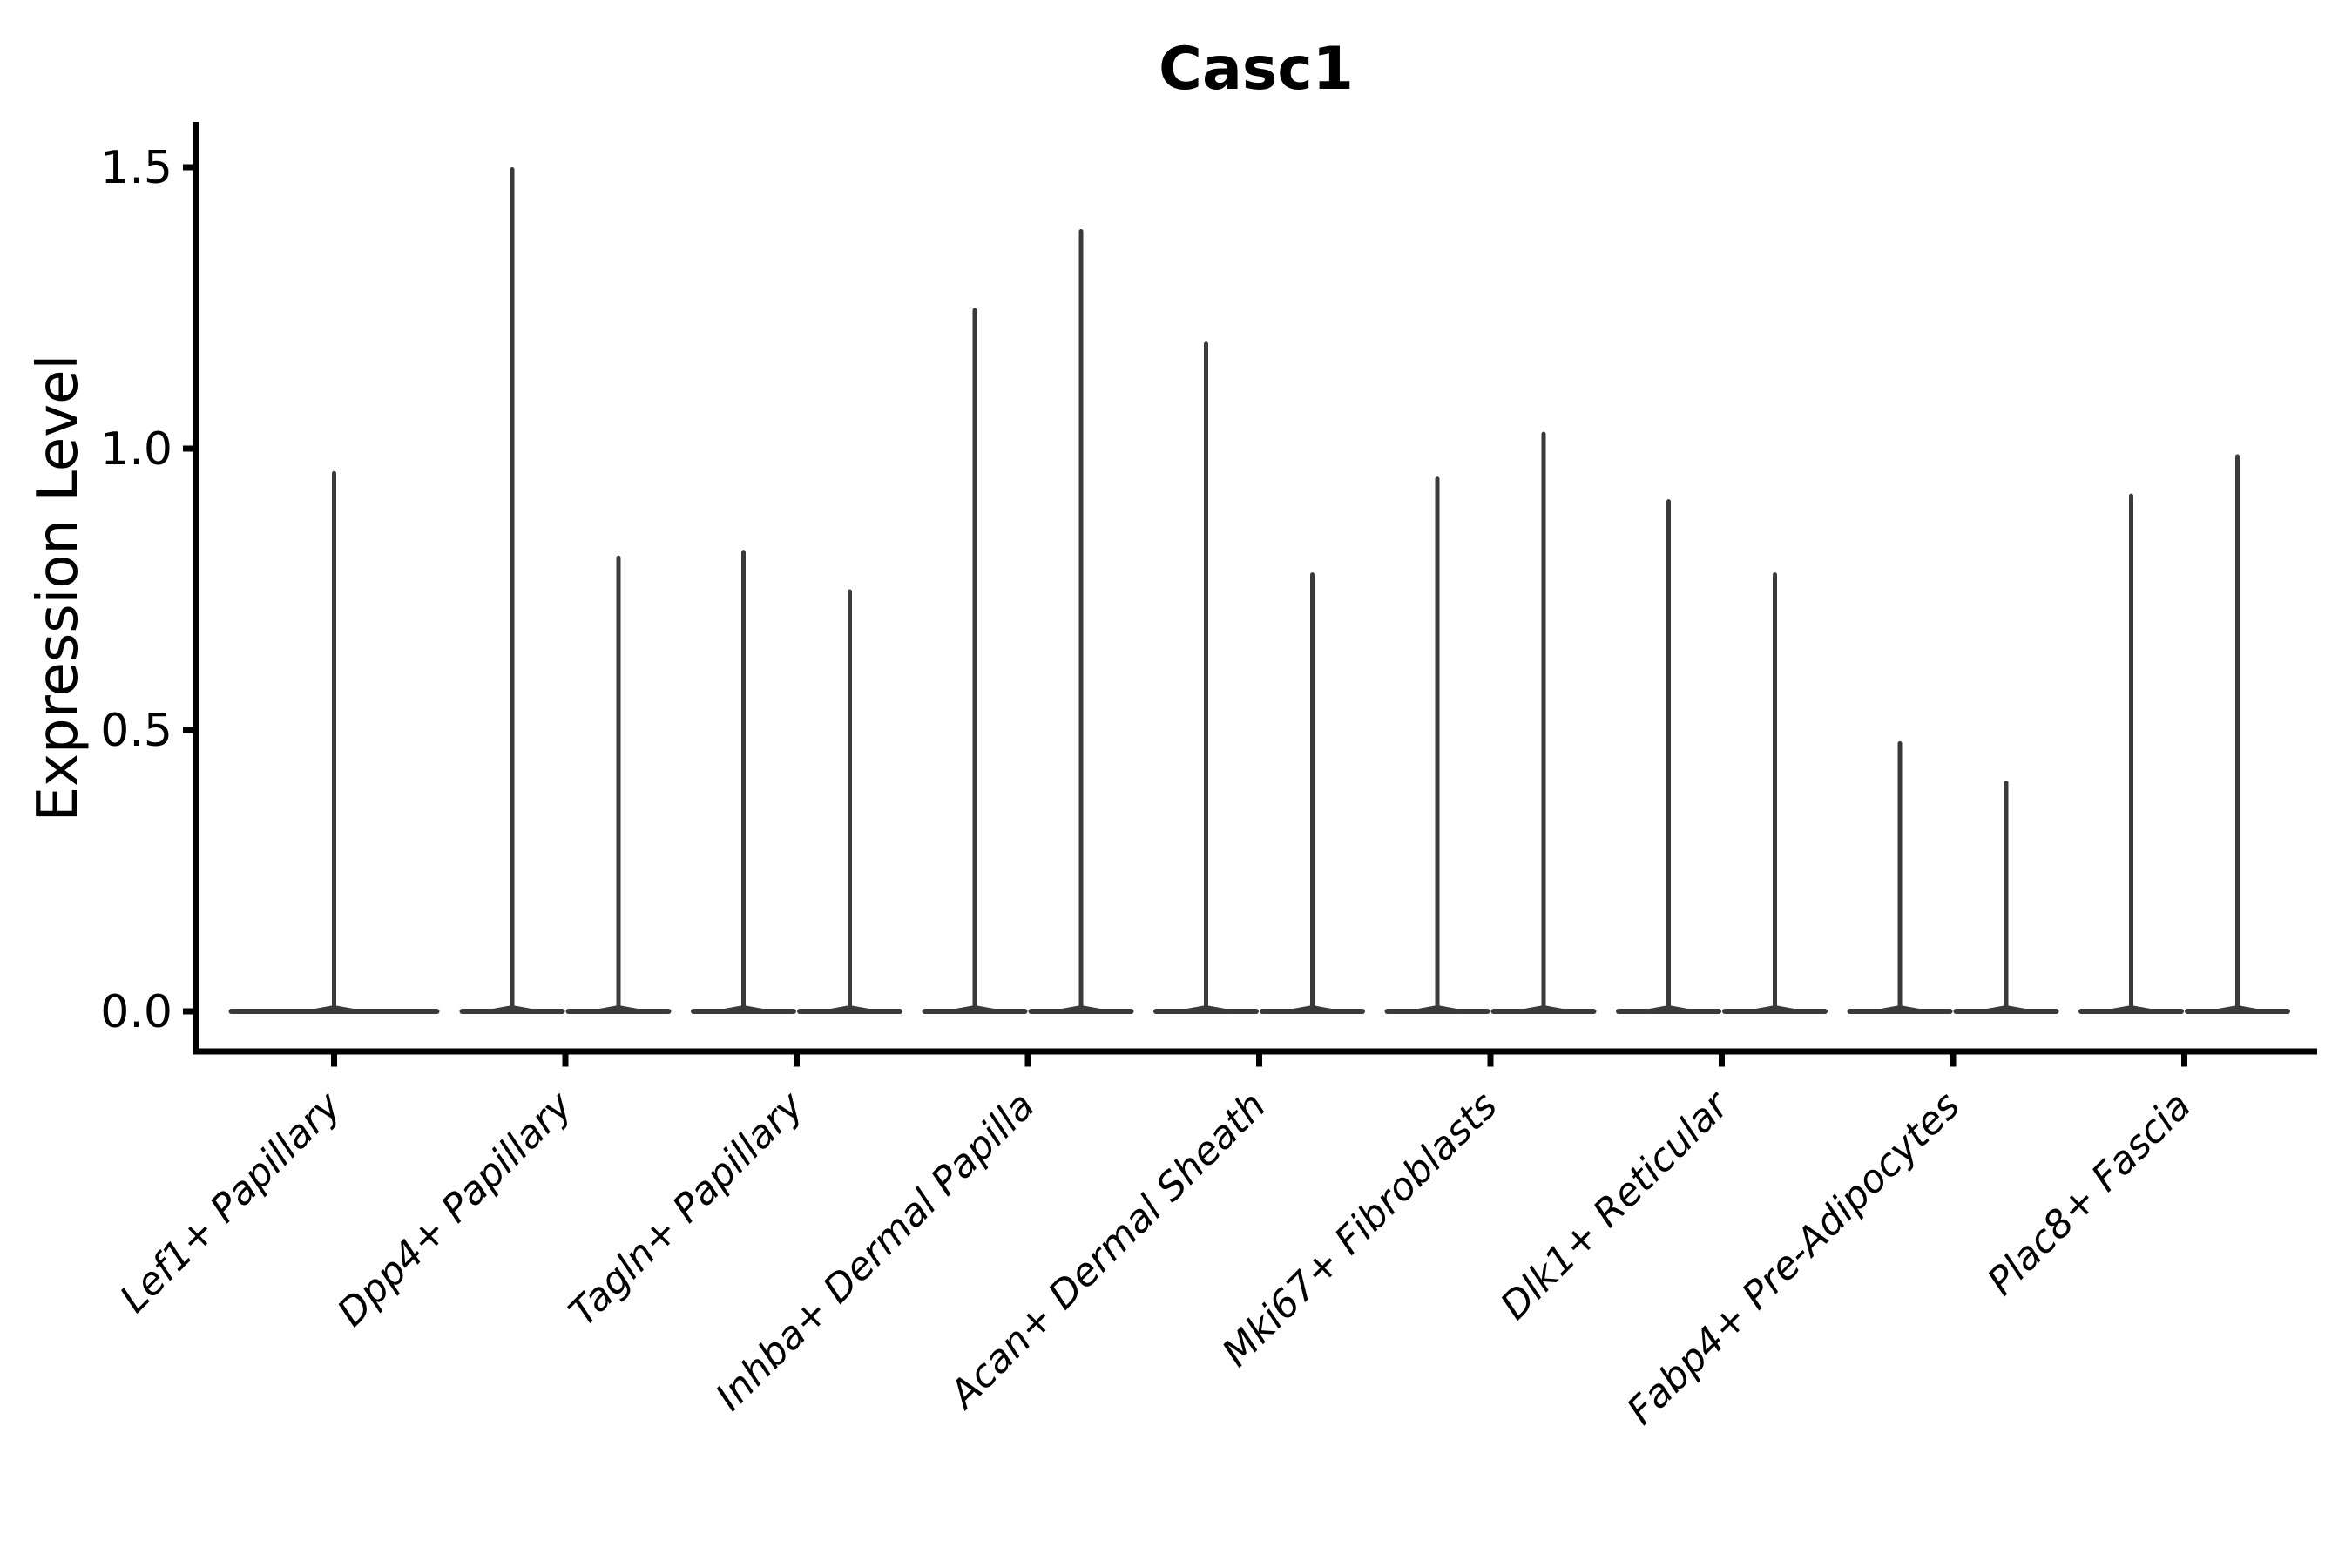  Describe the element at coordinates (136, 450) in the screenshot. I see `y-tick-label: 1.0` at that location.